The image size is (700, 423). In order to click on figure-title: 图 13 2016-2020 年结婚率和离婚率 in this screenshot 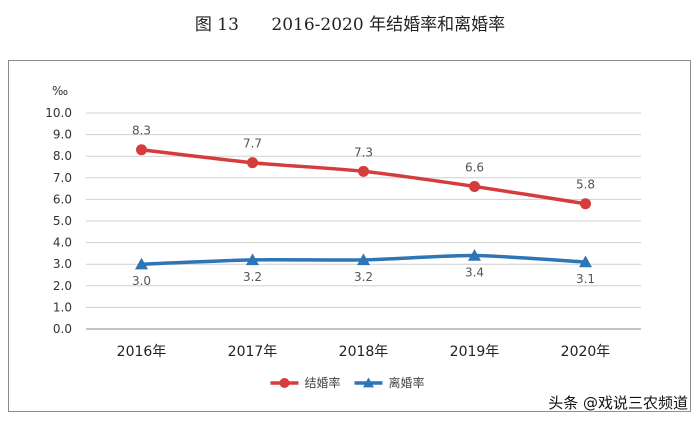, I will do `click(350, 22)`.